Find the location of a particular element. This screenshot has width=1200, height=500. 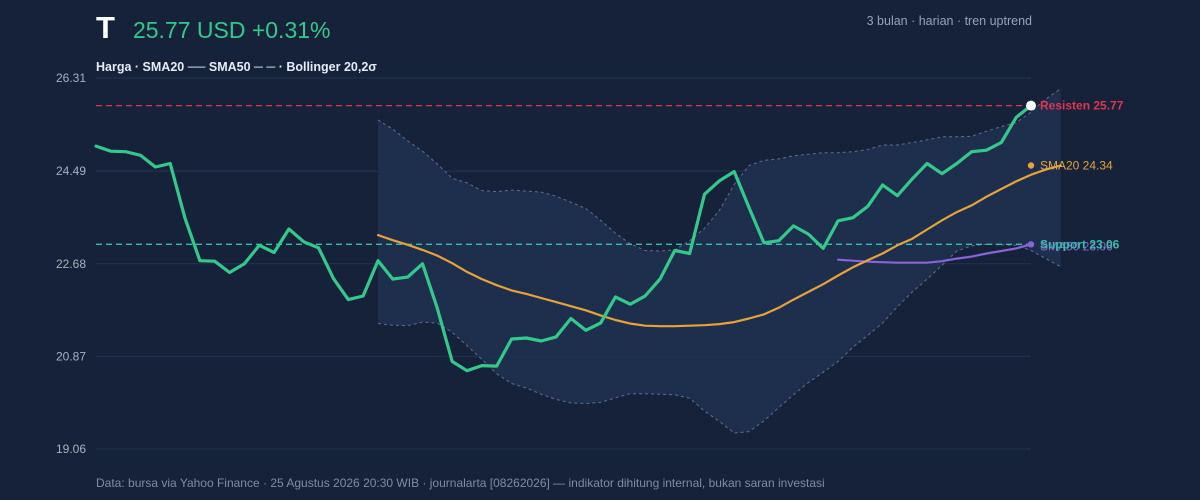

sma20-end-label: SMA20 24.34 is located at coordinates (1076, 166).